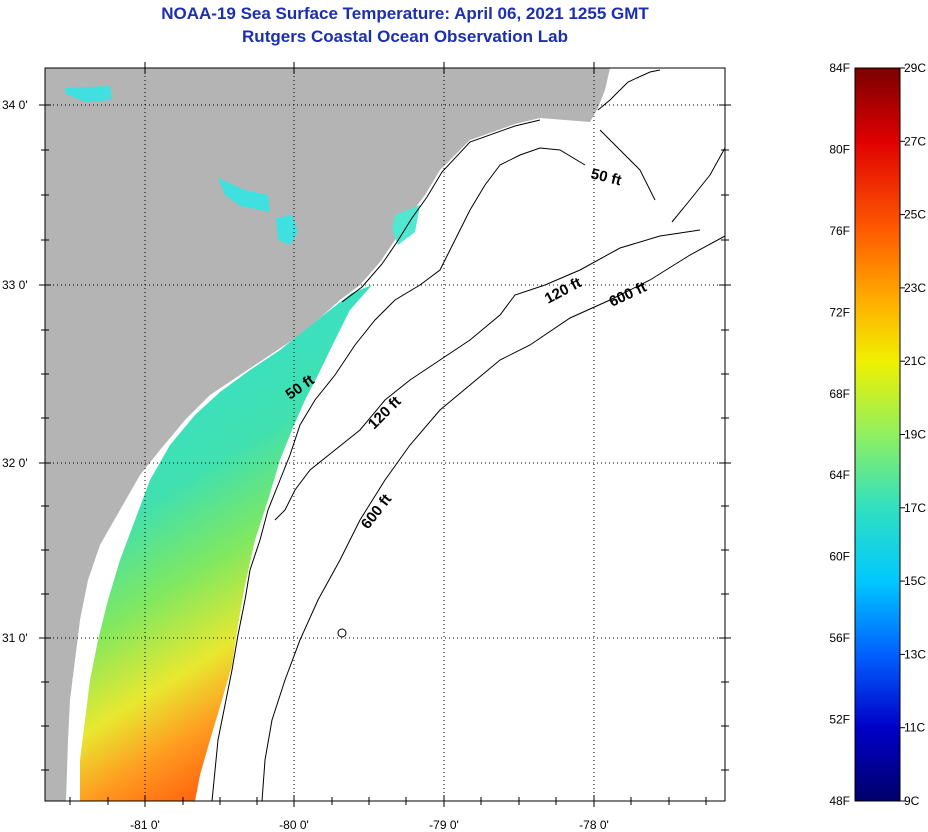 The height and width of the screenshot is (832, 928). Describe the element at coordinates (915, 508) in the screenshot. I see `colorbar-label-c: 17C` at that location.